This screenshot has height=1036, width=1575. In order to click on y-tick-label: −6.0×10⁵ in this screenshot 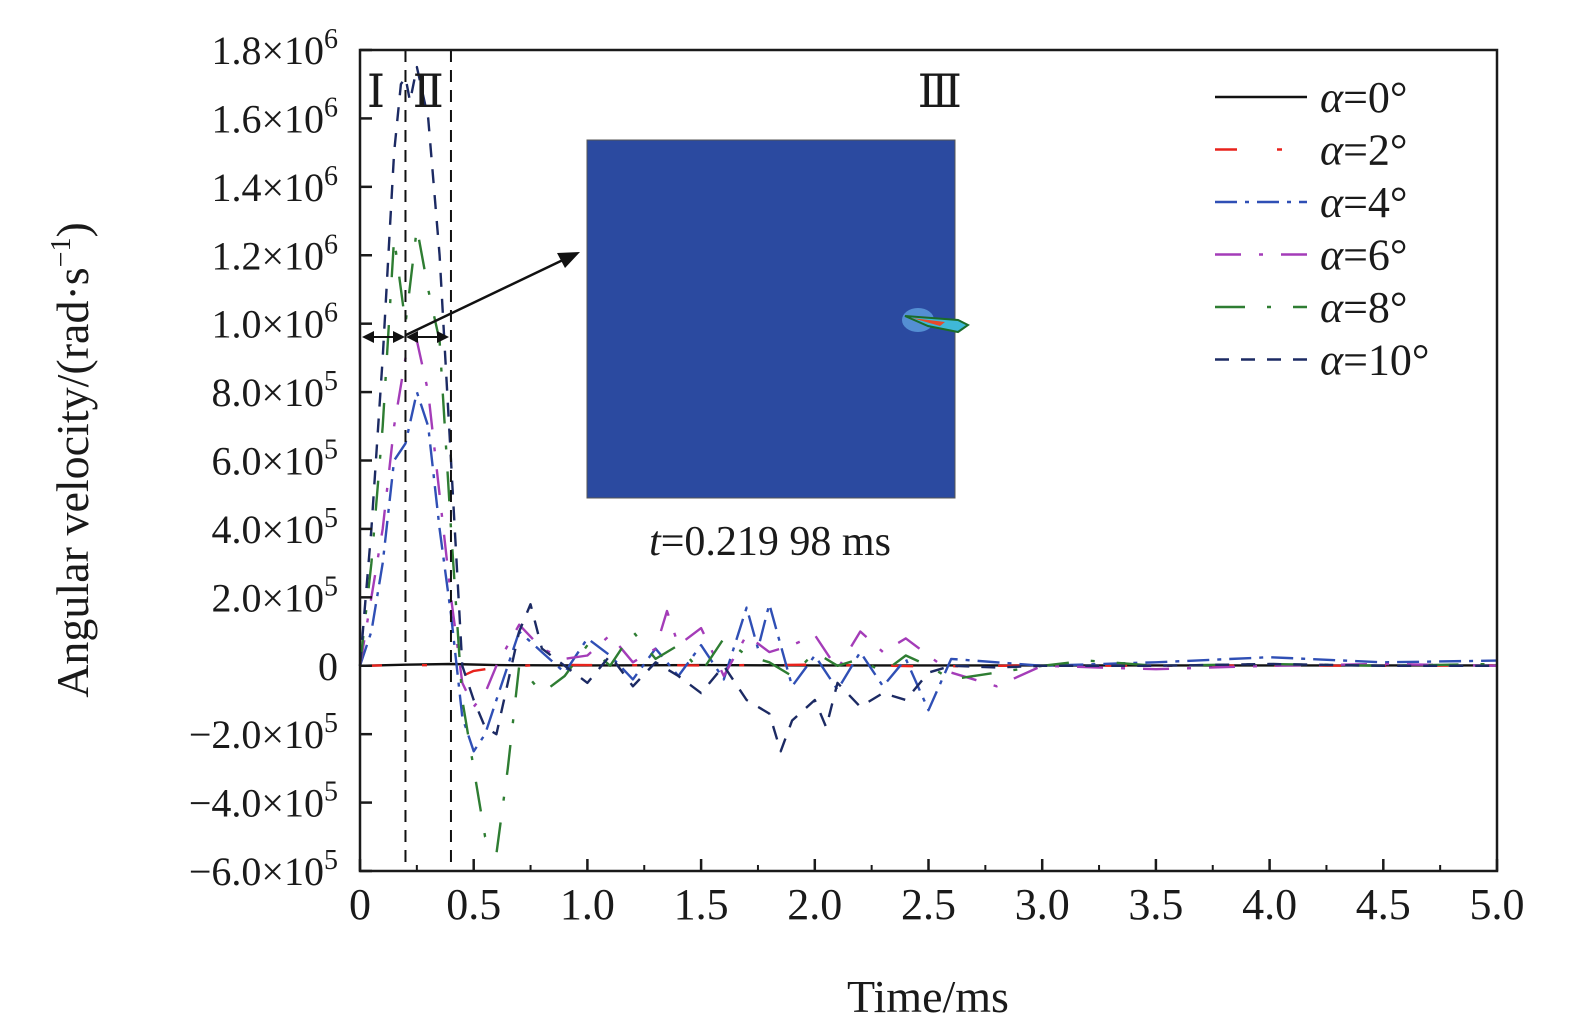, I will do `click(263, 869)`.